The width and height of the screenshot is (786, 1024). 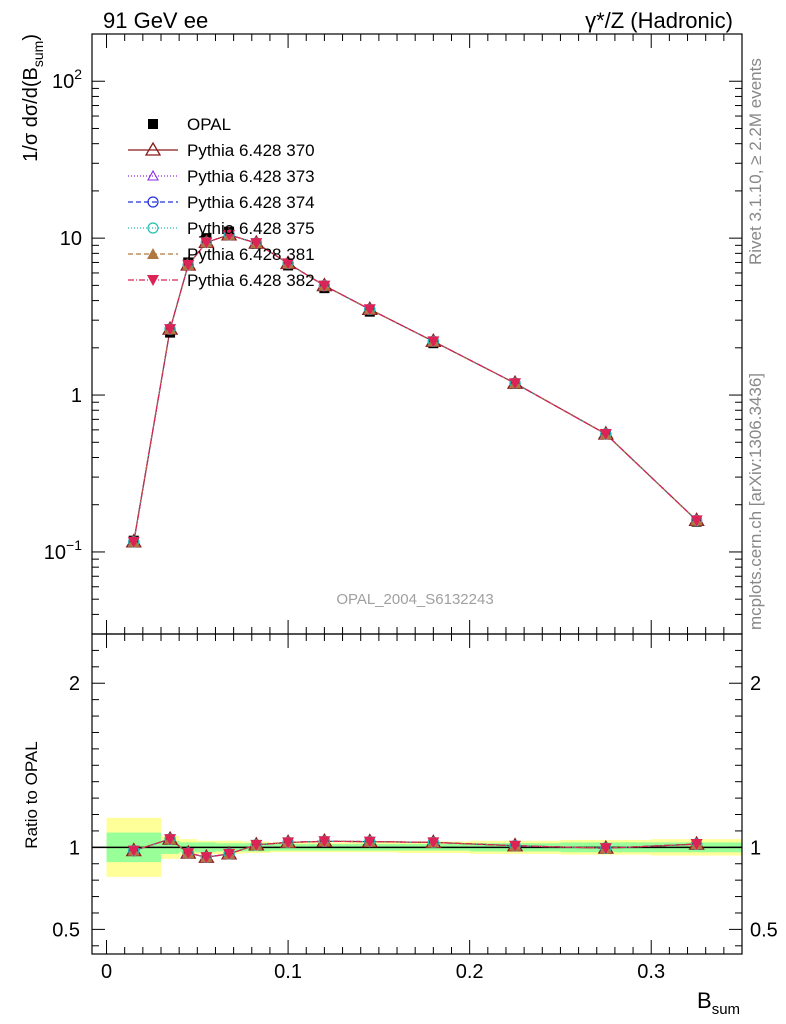 What do you see at coordinates (76, 396) in the screenshot?
I see `y-tick-label-main: 1` at bounding box center [76, 396].